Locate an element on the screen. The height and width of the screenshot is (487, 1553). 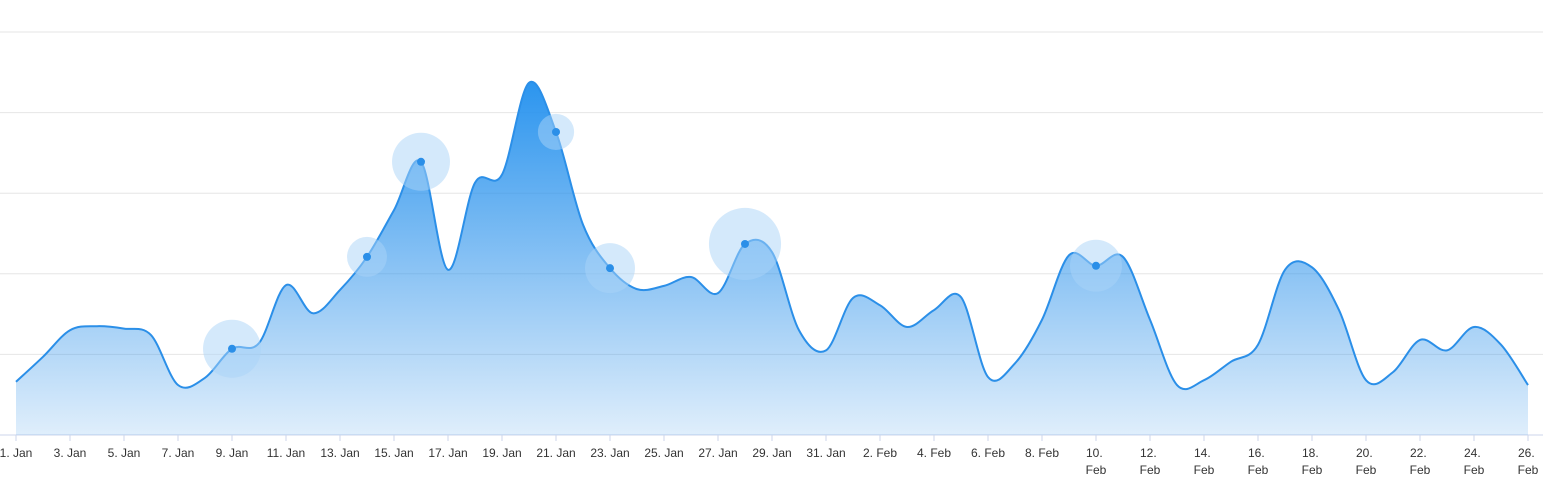
x-tick-label: 26. Feb is located at coordinates (1528, 461).